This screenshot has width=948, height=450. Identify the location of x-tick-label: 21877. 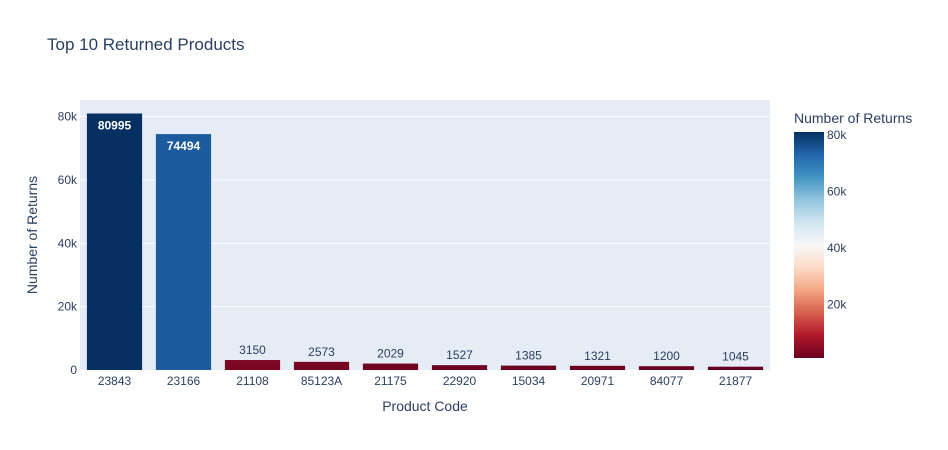
(736, 381).